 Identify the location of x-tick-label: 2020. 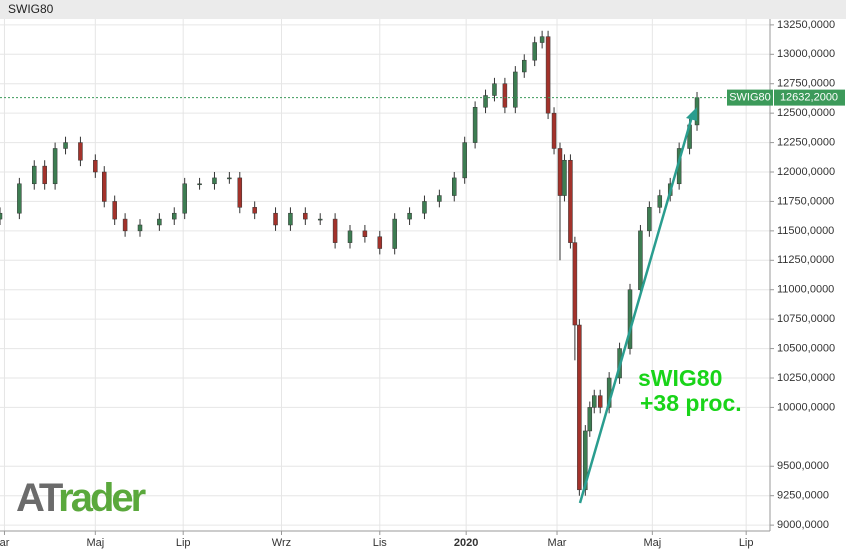
(466, 543).